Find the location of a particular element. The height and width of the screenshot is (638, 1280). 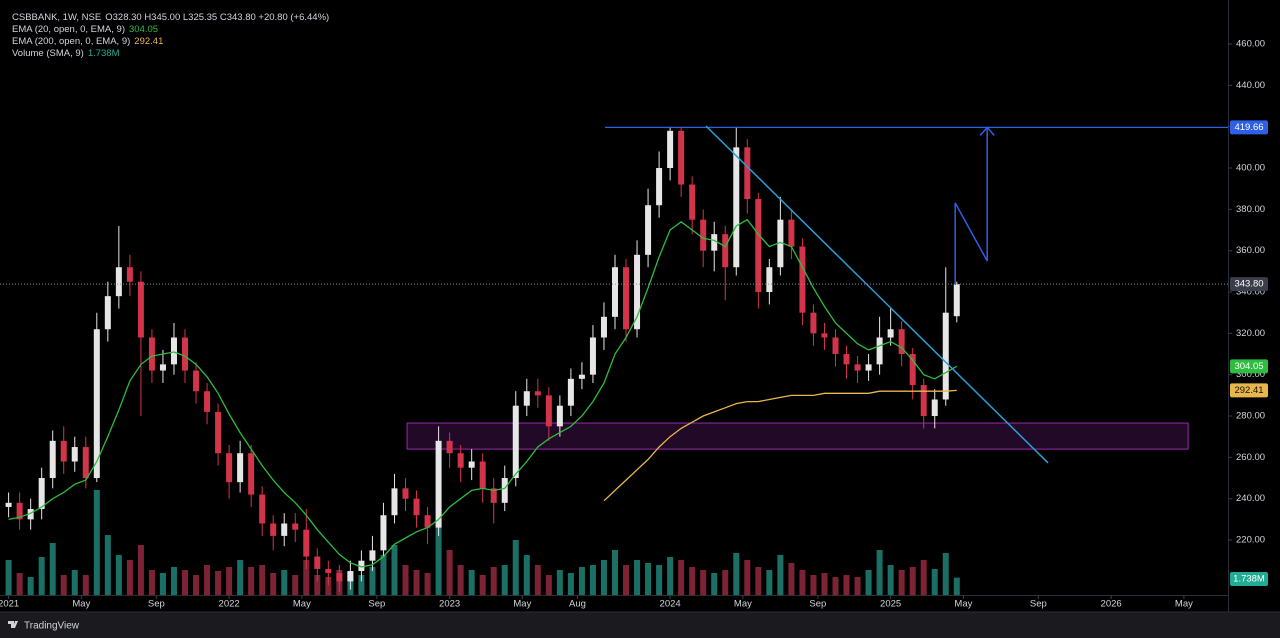

ema200-tag-bg is located at coordinates (1249, 390).